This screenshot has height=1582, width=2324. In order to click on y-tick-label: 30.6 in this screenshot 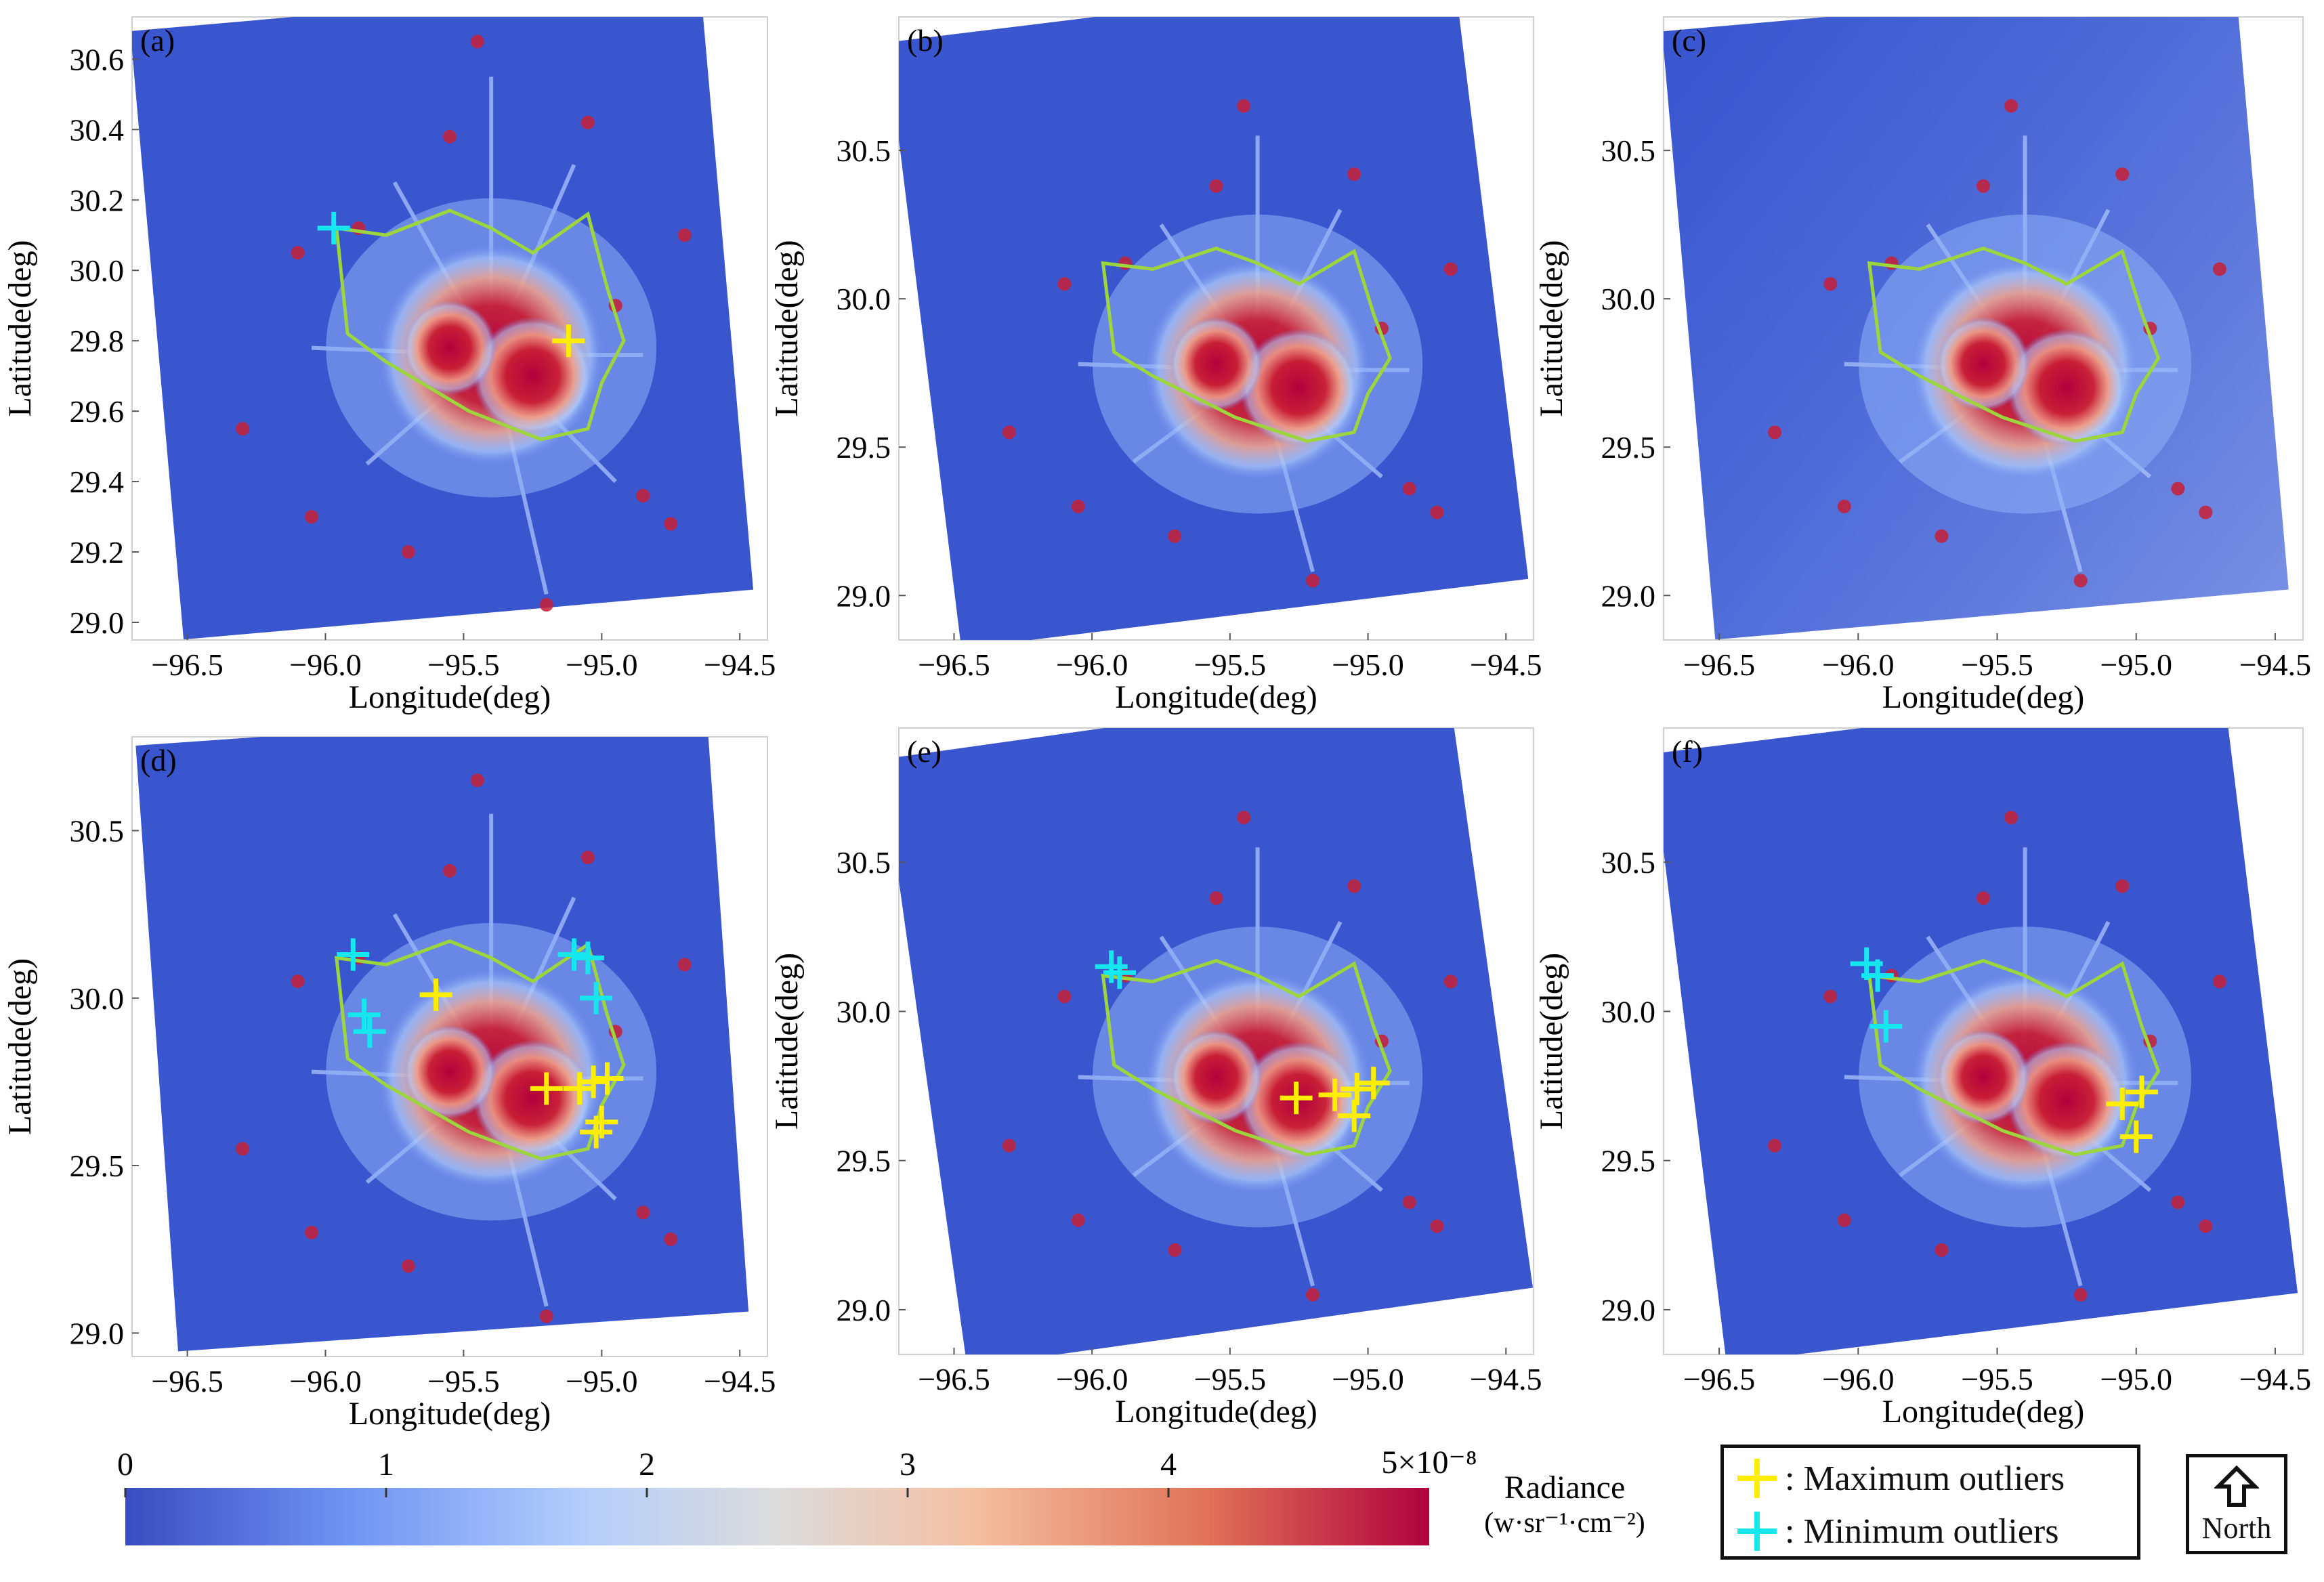, I will do `click(98, 59)`.